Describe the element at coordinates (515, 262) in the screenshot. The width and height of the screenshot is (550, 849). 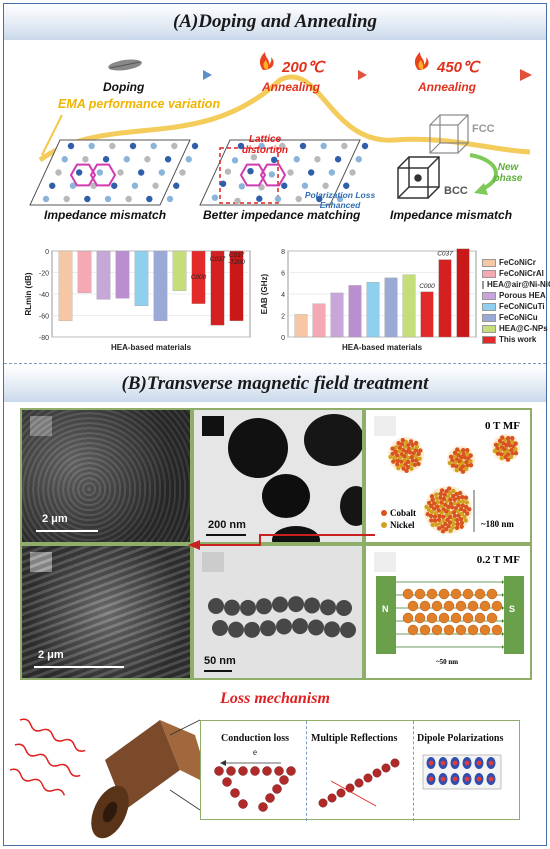
I see `legend-entry: FeCoNiCr` at that location.